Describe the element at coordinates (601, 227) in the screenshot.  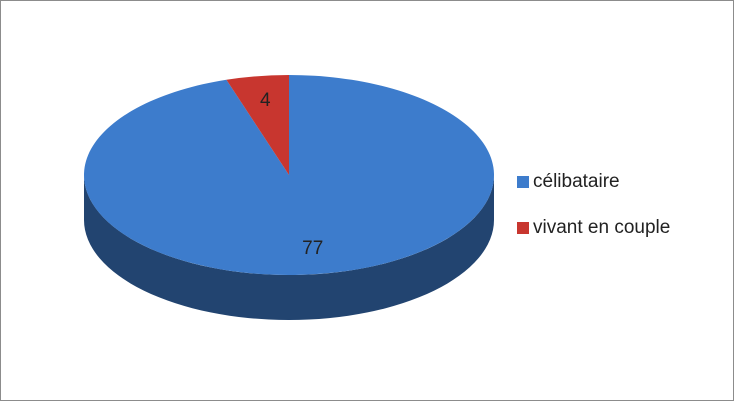
I see `legend-label: vivant en couple` at that location.